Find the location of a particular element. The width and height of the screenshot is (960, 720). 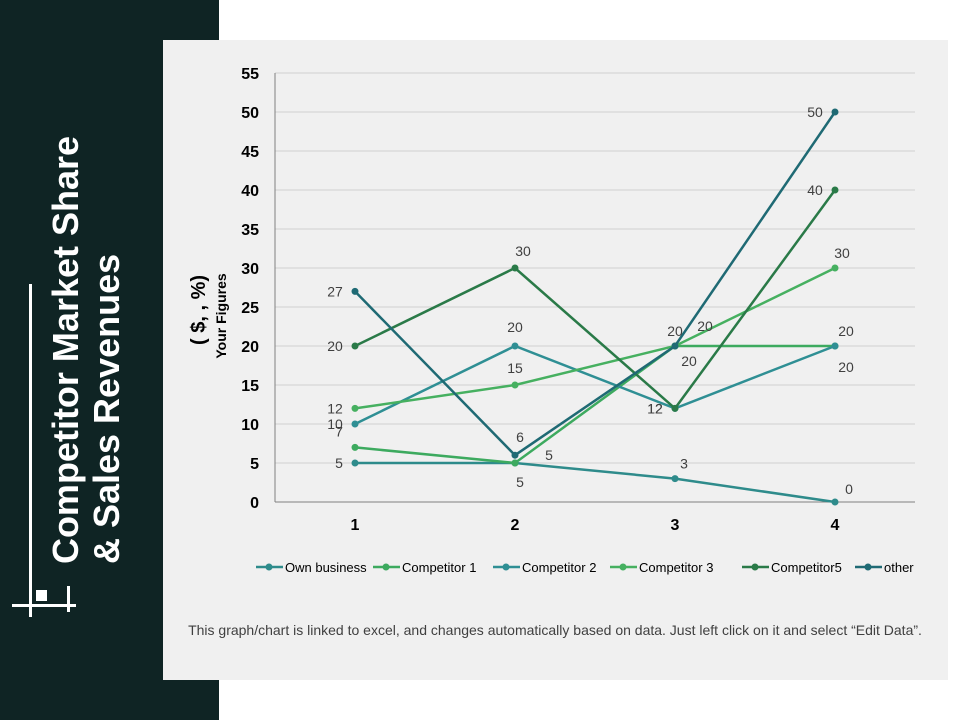

y-tick-label: 45 is located at coordinates (250, 152).